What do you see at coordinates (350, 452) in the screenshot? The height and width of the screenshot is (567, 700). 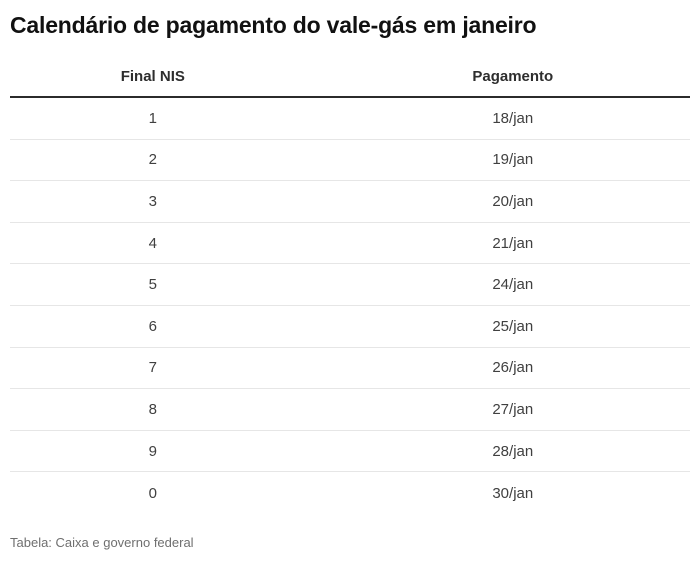 I see `table-row: 9 28/jan` at bounding box center [350, 452].